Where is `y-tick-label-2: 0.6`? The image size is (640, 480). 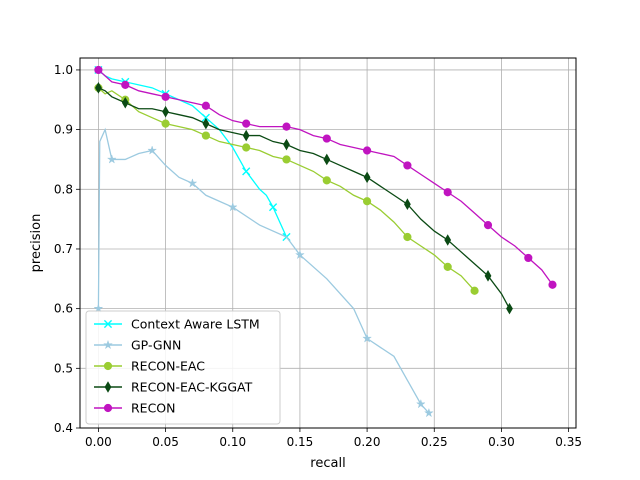
y-tick-label-2: 0.6 is located at coordinates (63, 309).